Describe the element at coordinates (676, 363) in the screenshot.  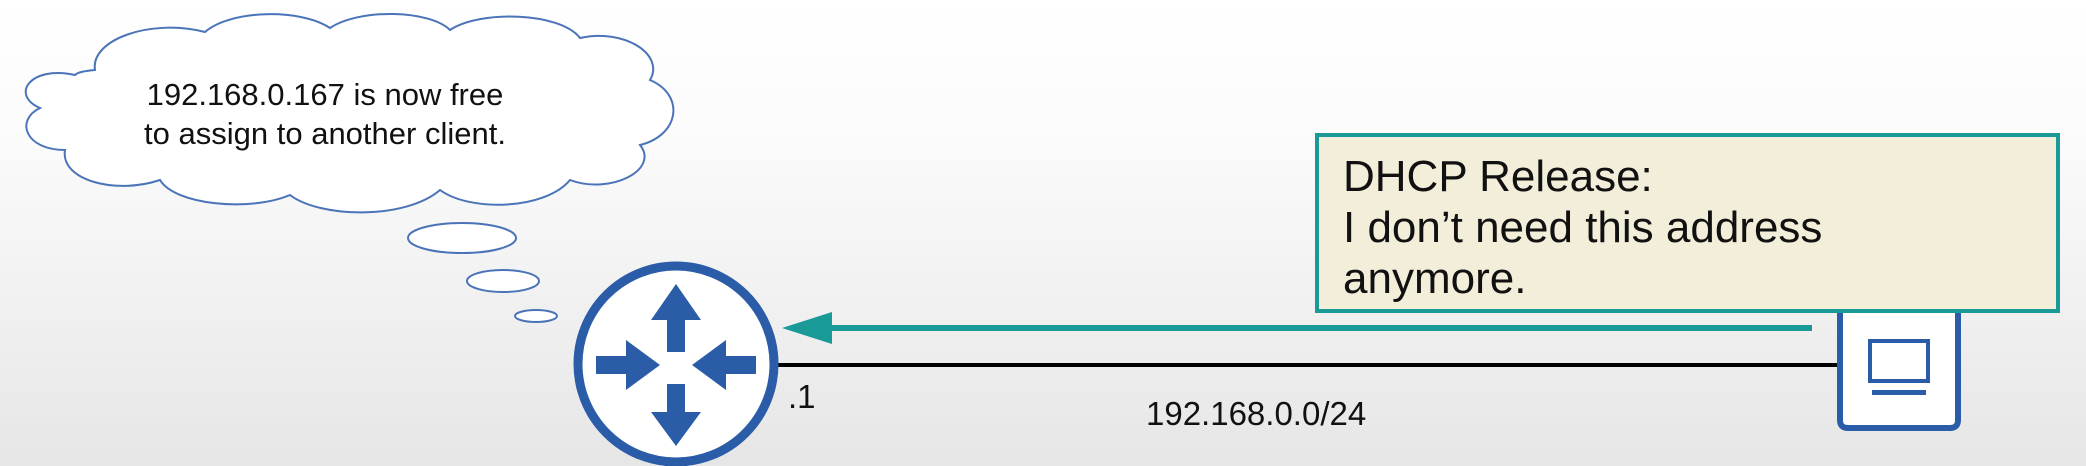
I see `router-icon` at that location.